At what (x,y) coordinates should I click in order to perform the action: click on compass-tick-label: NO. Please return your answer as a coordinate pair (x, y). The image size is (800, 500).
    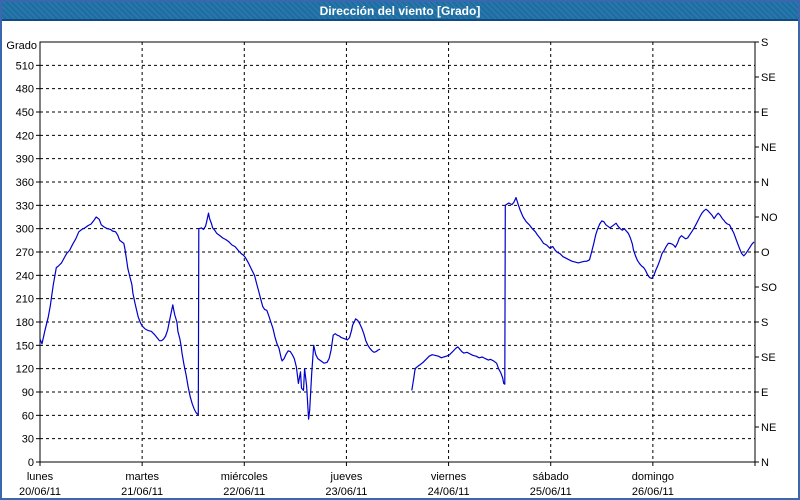
    Looking at the image, I should click on (769, 218).